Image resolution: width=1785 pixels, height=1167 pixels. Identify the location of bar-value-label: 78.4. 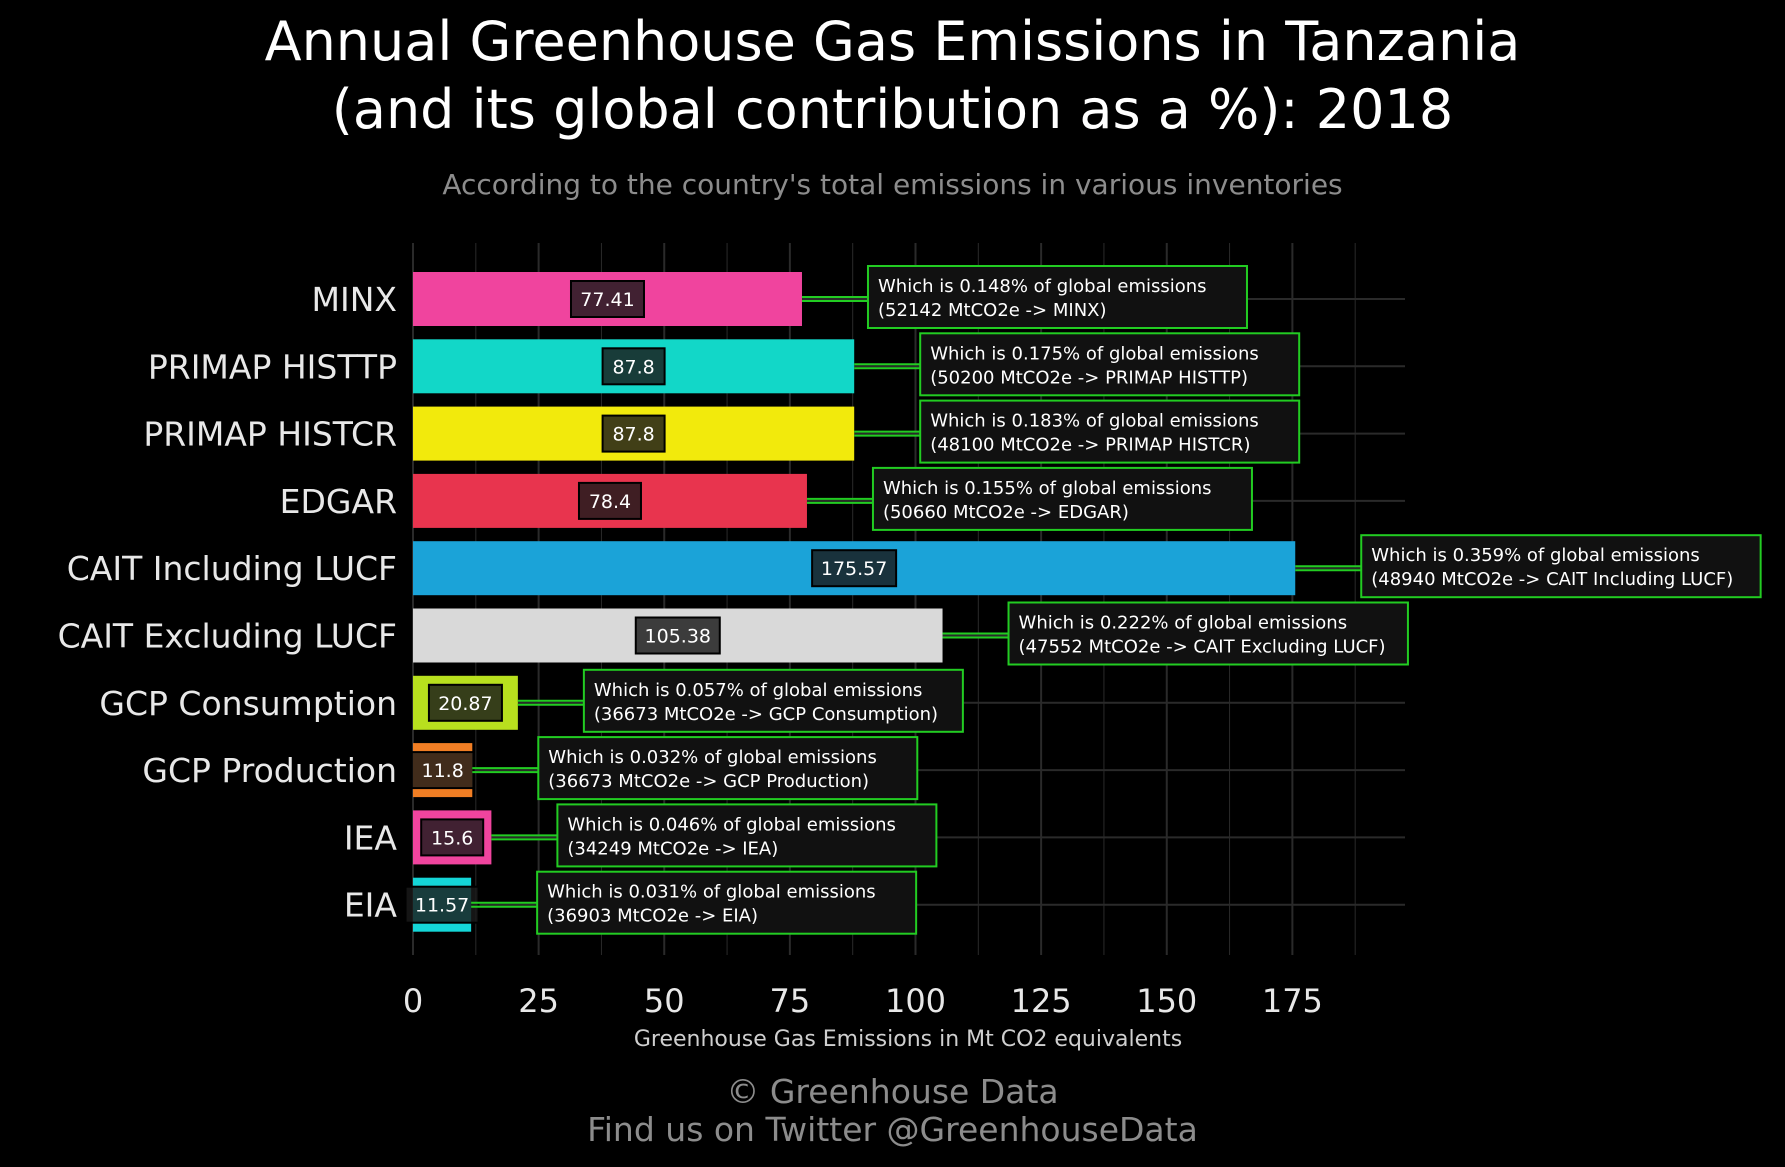
(610, 502).